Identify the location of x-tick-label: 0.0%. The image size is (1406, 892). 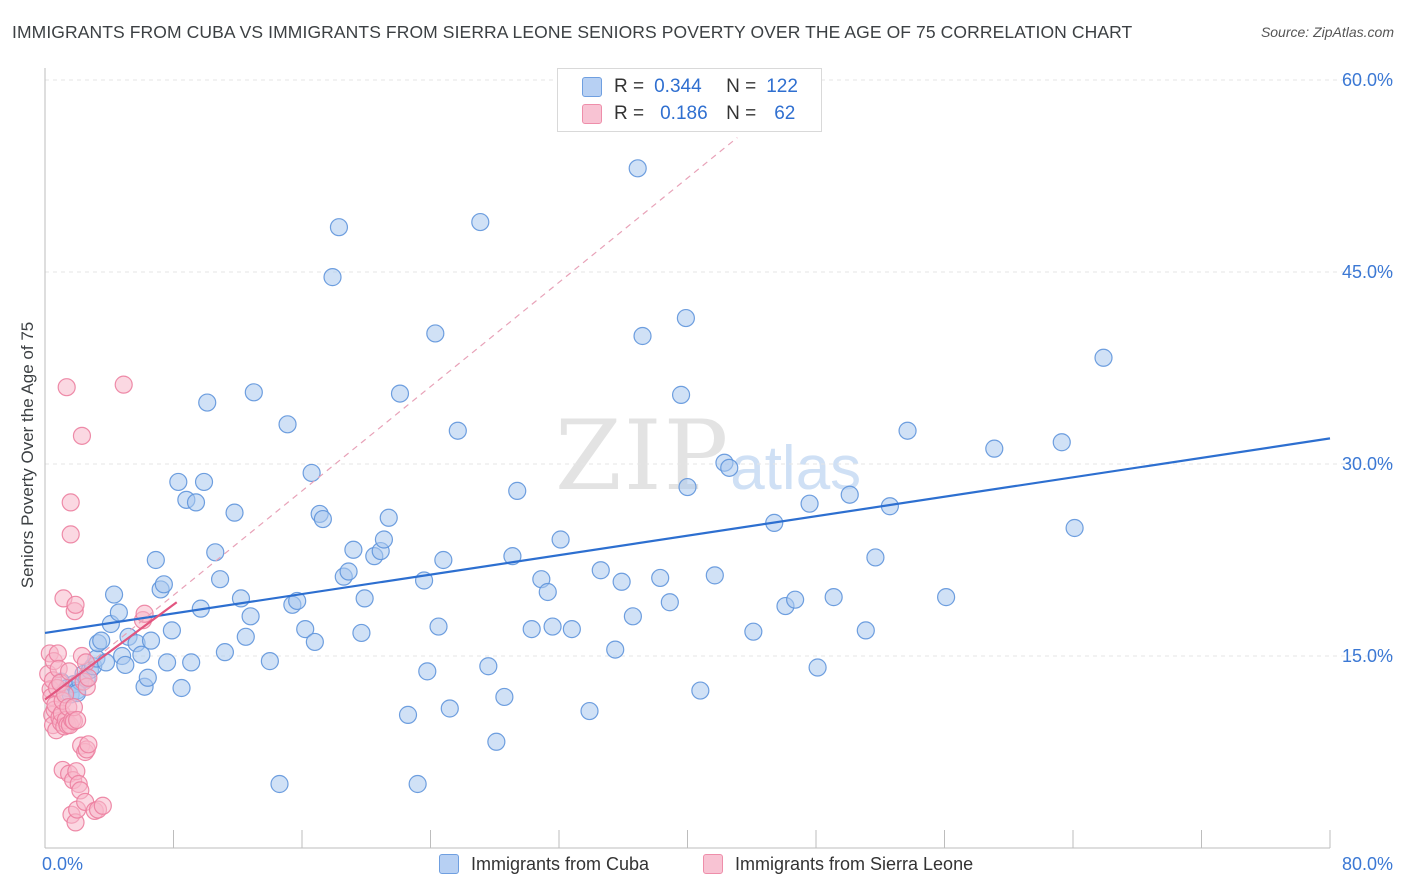
(62, 864).